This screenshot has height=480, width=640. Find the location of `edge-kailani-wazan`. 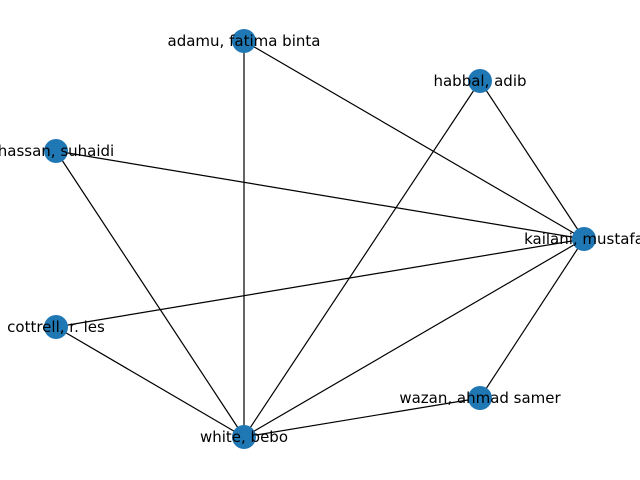

edge-kailani-wazan is located at coordinates (532, 318).